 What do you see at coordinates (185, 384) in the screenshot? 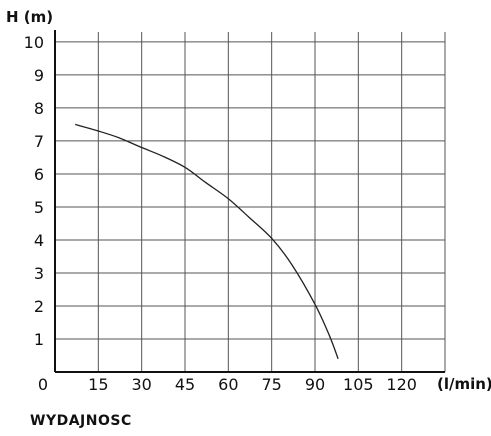
I see `x-tick-label: 45` at bounding box center [185, 384].